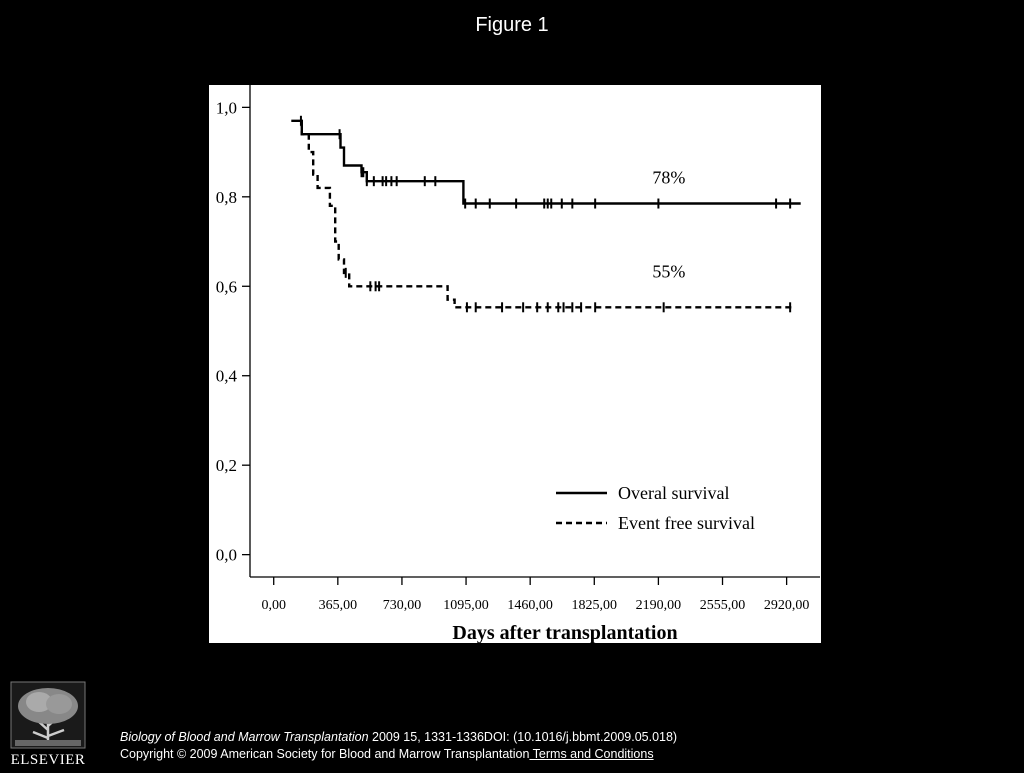  What do you see at coordinates (226, 465) in the screenshot?
I see `y-tick-label: 0,2` at bounding box center [226, 465].